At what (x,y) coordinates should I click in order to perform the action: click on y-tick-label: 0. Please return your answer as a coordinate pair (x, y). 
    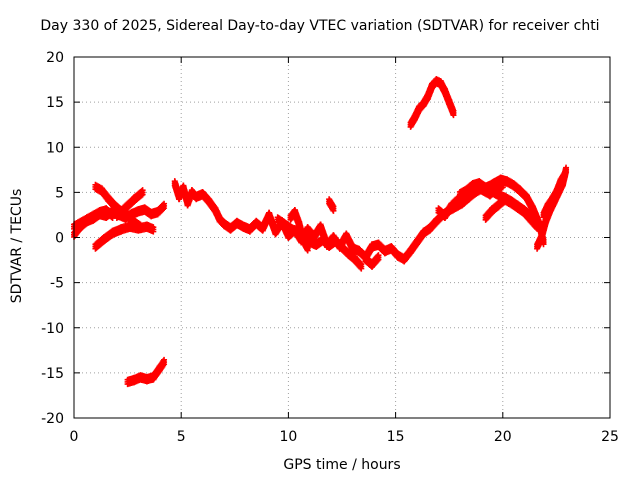
    Looking at the image, I should click on (59, 239).